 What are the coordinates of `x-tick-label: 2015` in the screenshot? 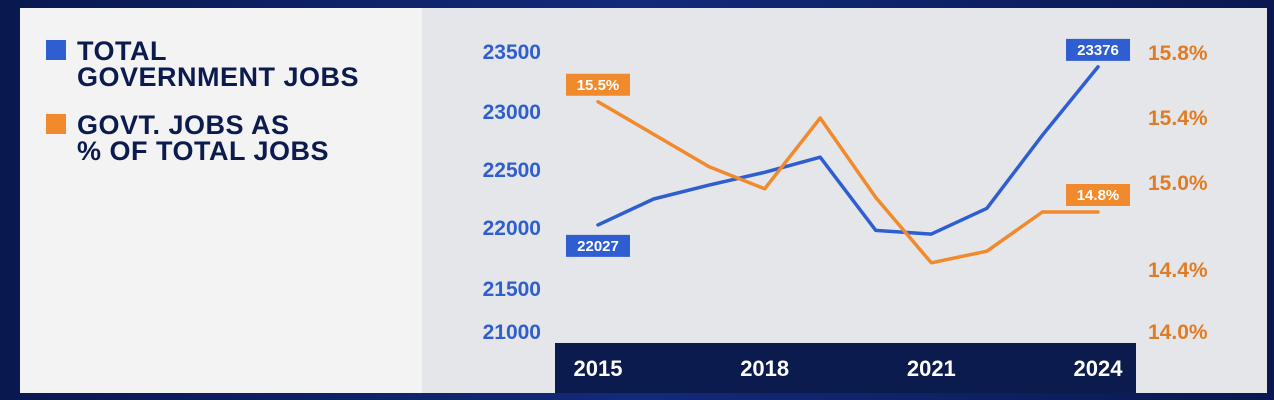 It's located at (598, 368).